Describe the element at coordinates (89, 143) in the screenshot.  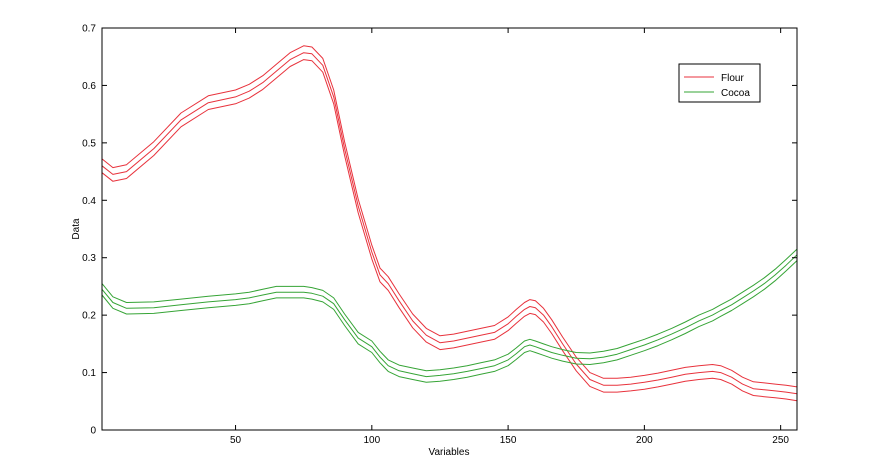
I see `y-tick-label: 0.5` at that location.